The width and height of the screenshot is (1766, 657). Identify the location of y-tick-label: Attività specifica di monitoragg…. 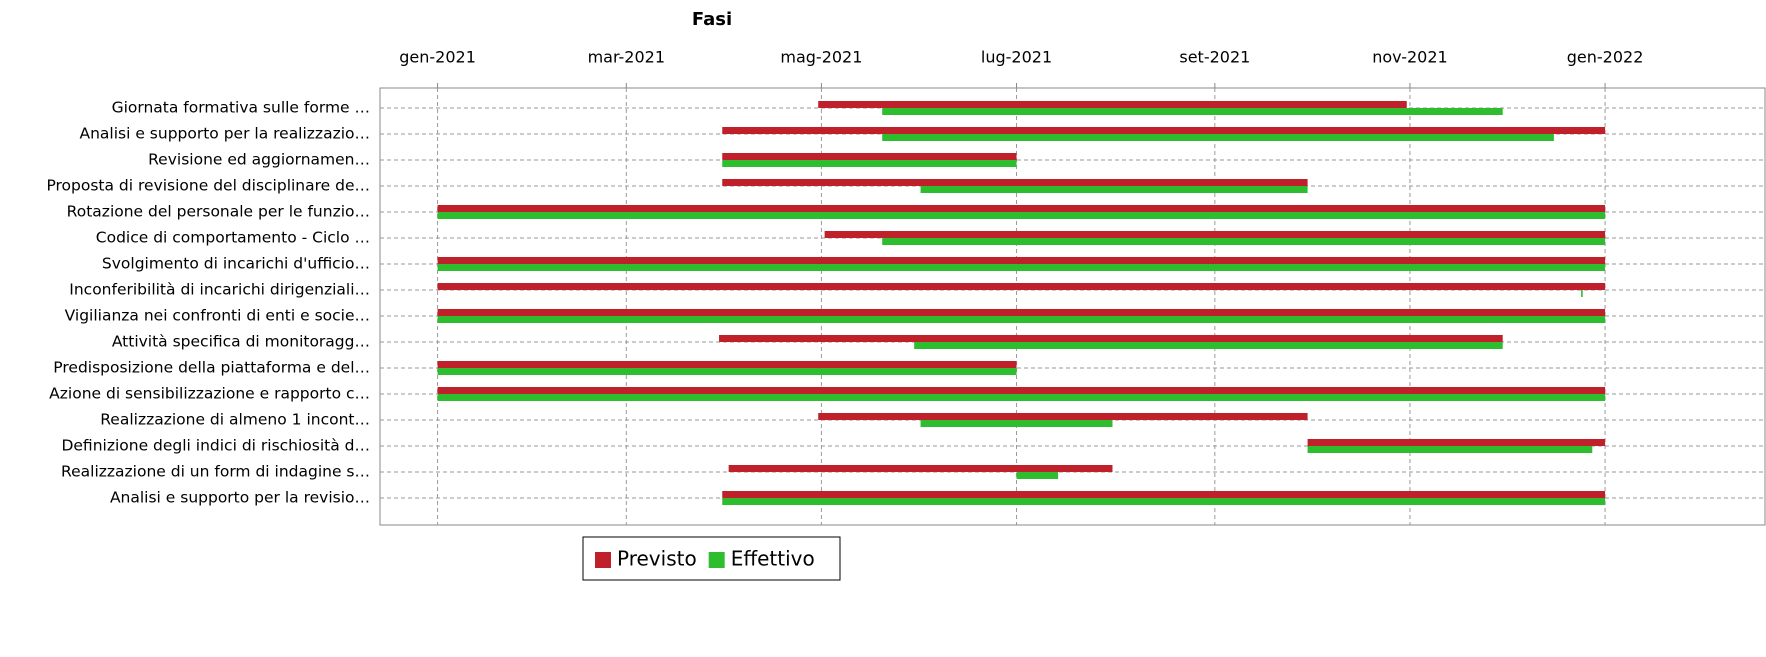
(241, 342).